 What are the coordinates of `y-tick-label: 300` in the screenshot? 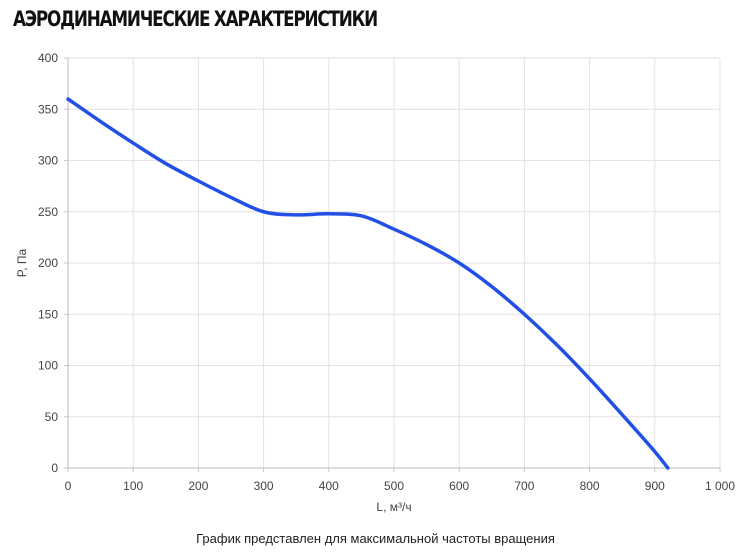 It's located at (48, 161).